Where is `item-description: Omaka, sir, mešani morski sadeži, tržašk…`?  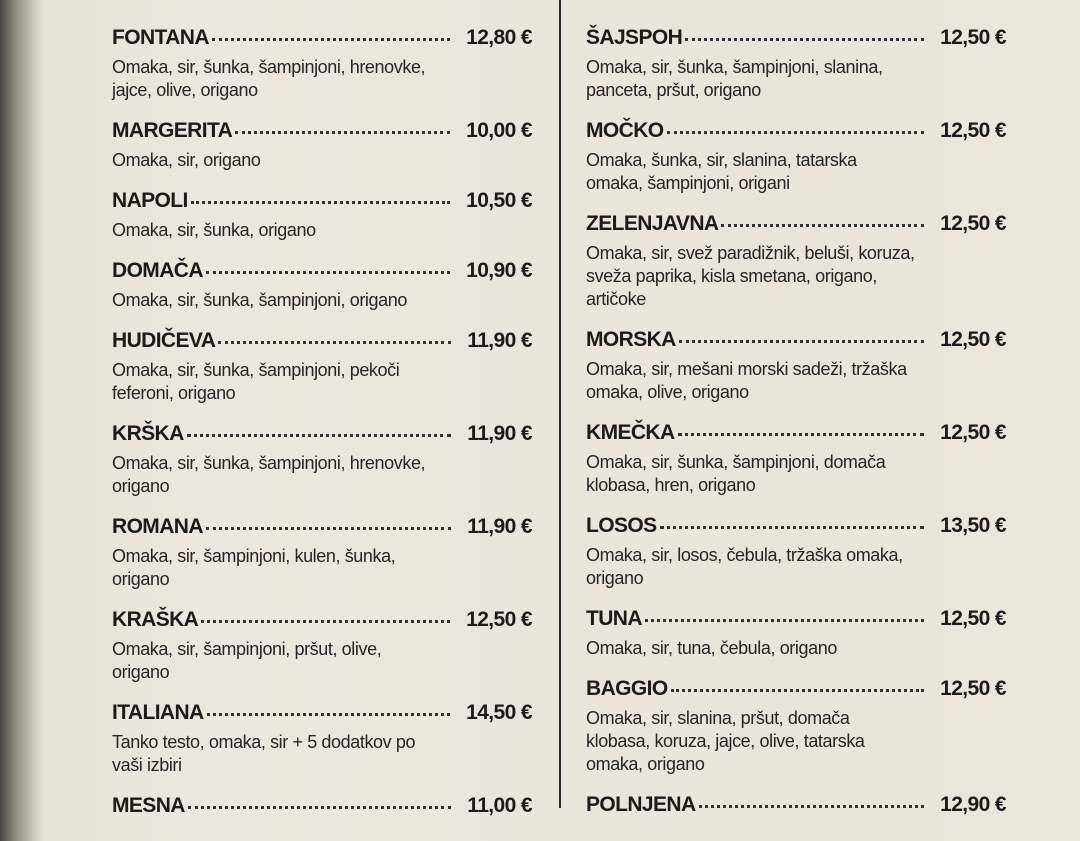 item-description: Omaka, sir, mešani morski sadeži, tržašk… is located at coordinates (796, 381).